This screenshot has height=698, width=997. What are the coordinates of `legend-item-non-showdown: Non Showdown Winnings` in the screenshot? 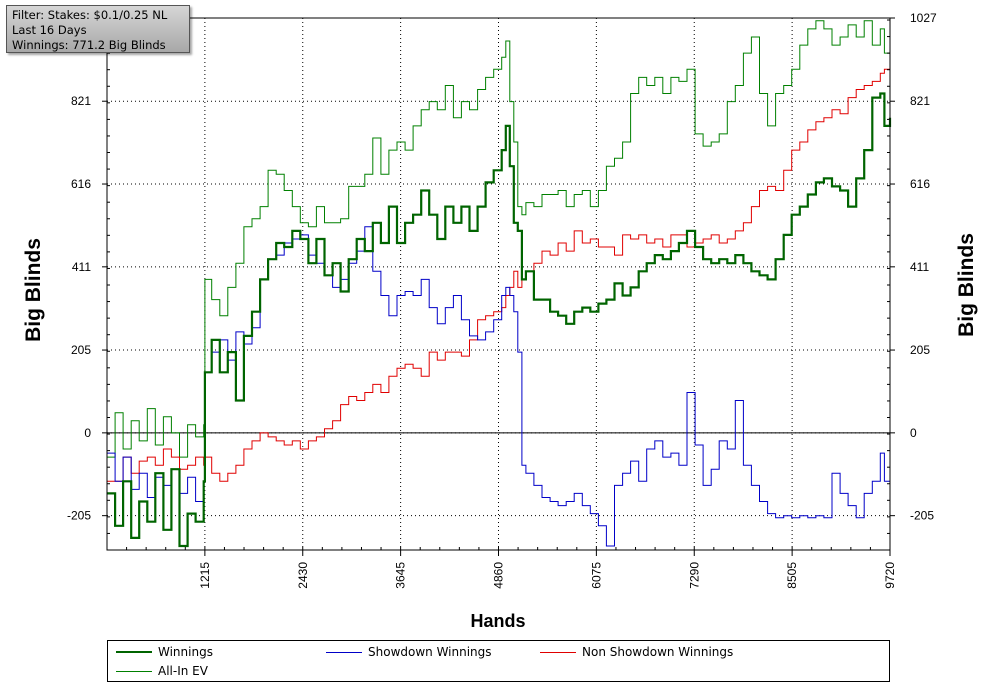 It's located at (636, 652).